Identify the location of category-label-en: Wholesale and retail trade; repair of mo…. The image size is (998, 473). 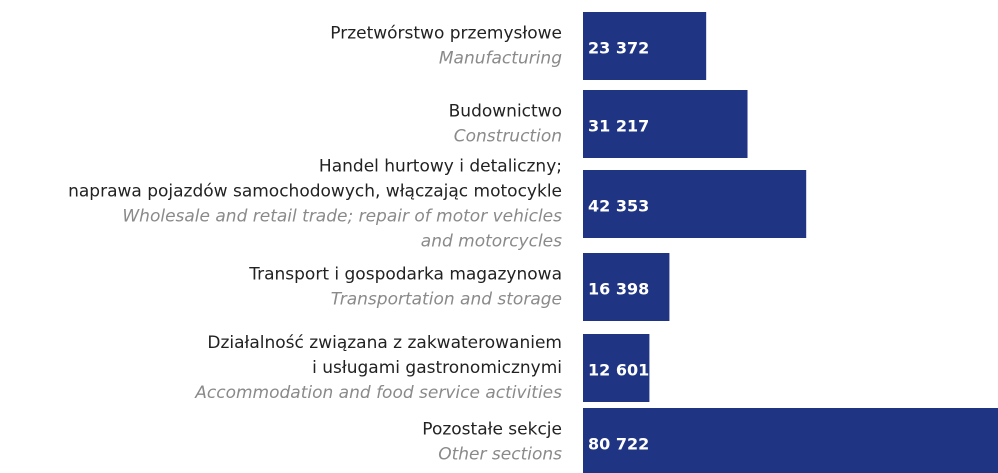
(342, 217).